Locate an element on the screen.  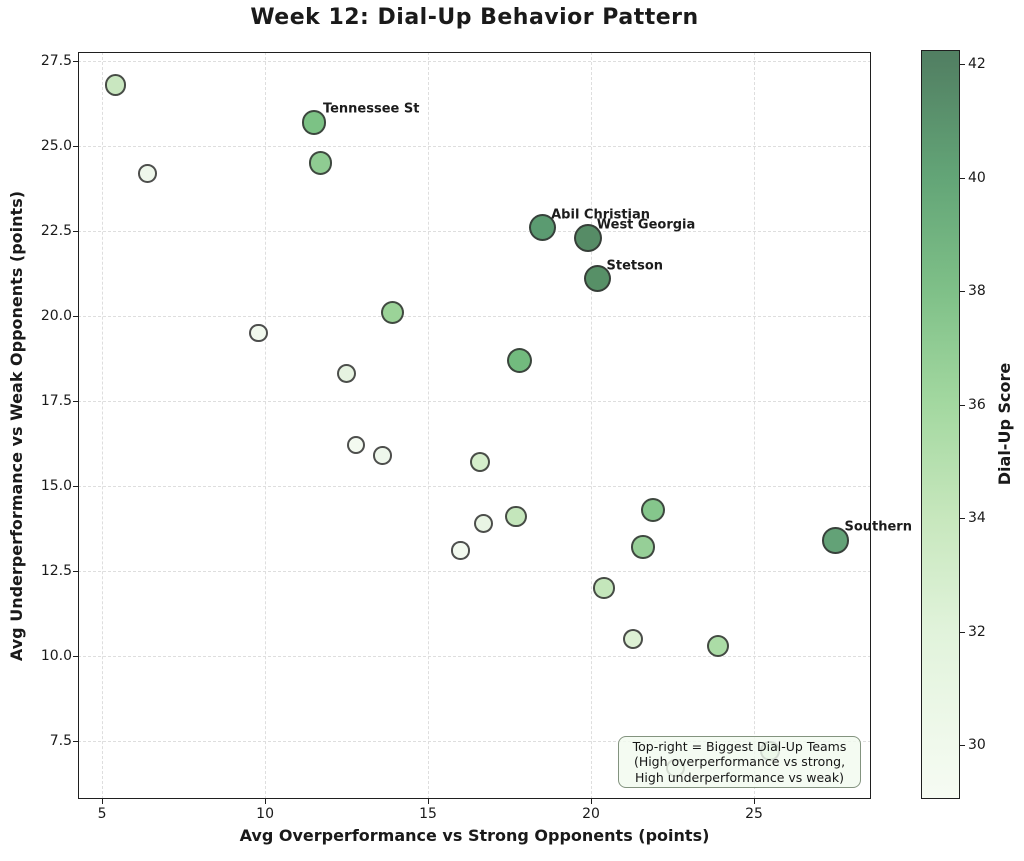
x-tick-label: 20 is located at coordinates (591, 814).